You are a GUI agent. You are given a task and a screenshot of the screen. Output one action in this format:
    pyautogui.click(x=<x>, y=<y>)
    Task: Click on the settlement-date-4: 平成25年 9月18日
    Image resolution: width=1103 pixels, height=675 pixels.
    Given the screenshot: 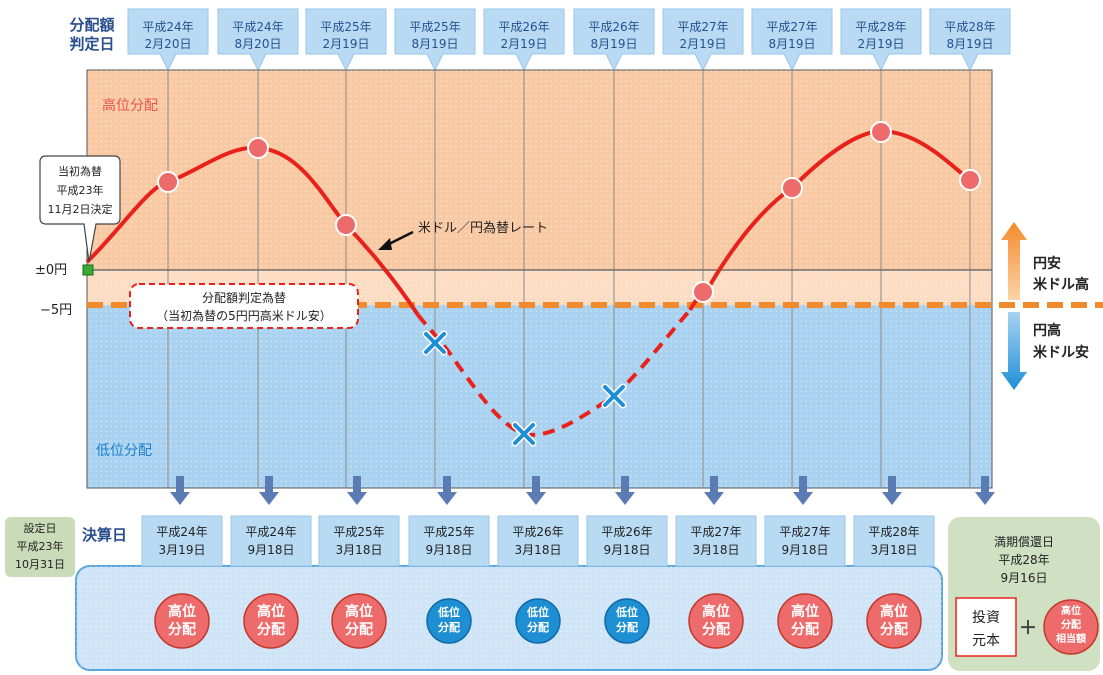 What is the action you would take?
    pyautogui.click(x=449, y=541)
    